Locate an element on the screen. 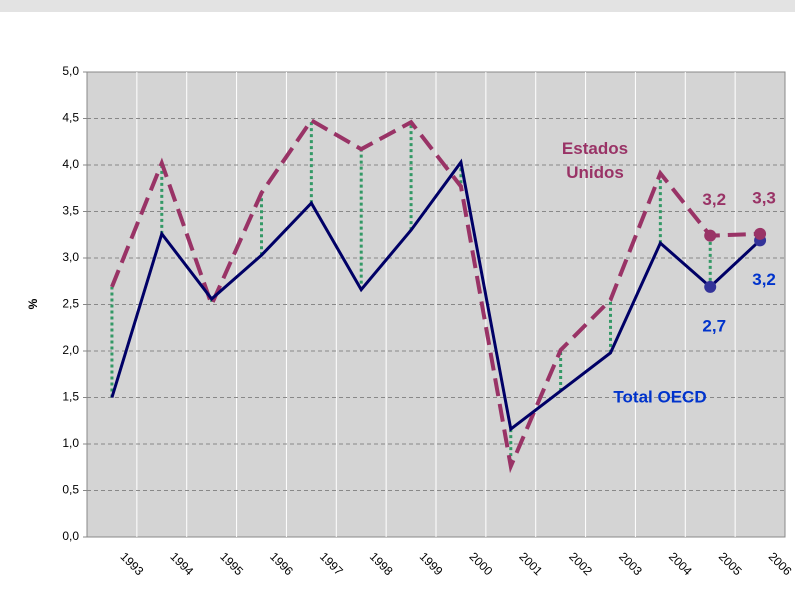 This screenshot has width=795, height=611. x-tick-label: 2004 is located at coordinates (680, 563).